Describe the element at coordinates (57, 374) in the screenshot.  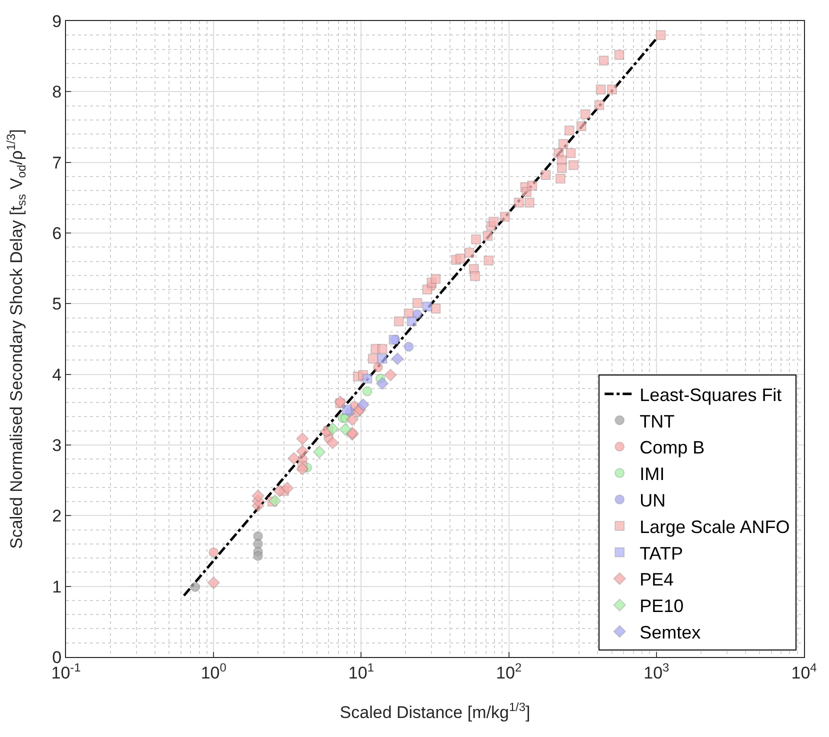
I see `y-tick-label: 4` at that location.